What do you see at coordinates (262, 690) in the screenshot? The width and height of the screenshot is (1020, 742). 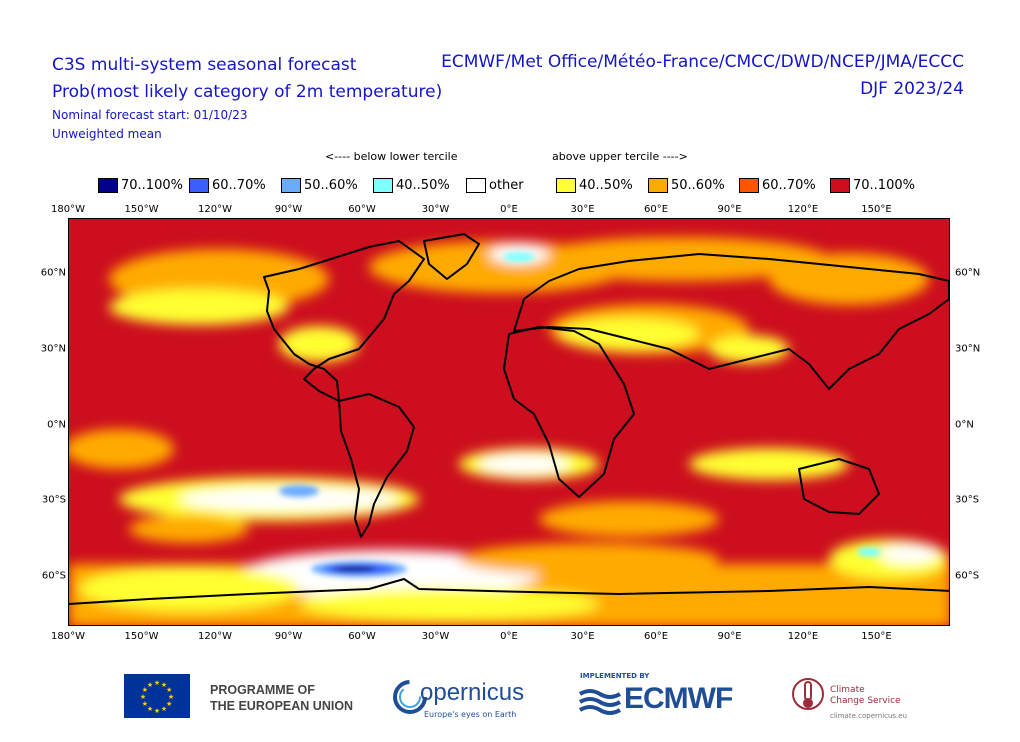 I see `eu-text-line-1: PROGRAMME OF` at bounding box center [262, 690].